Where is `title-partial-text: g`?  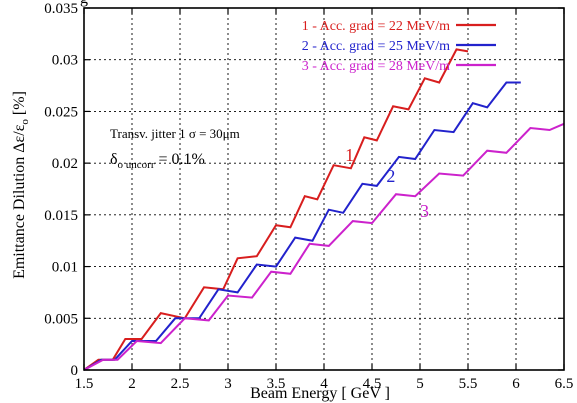 title-partial-text: g is located at coordinates (84, 3).